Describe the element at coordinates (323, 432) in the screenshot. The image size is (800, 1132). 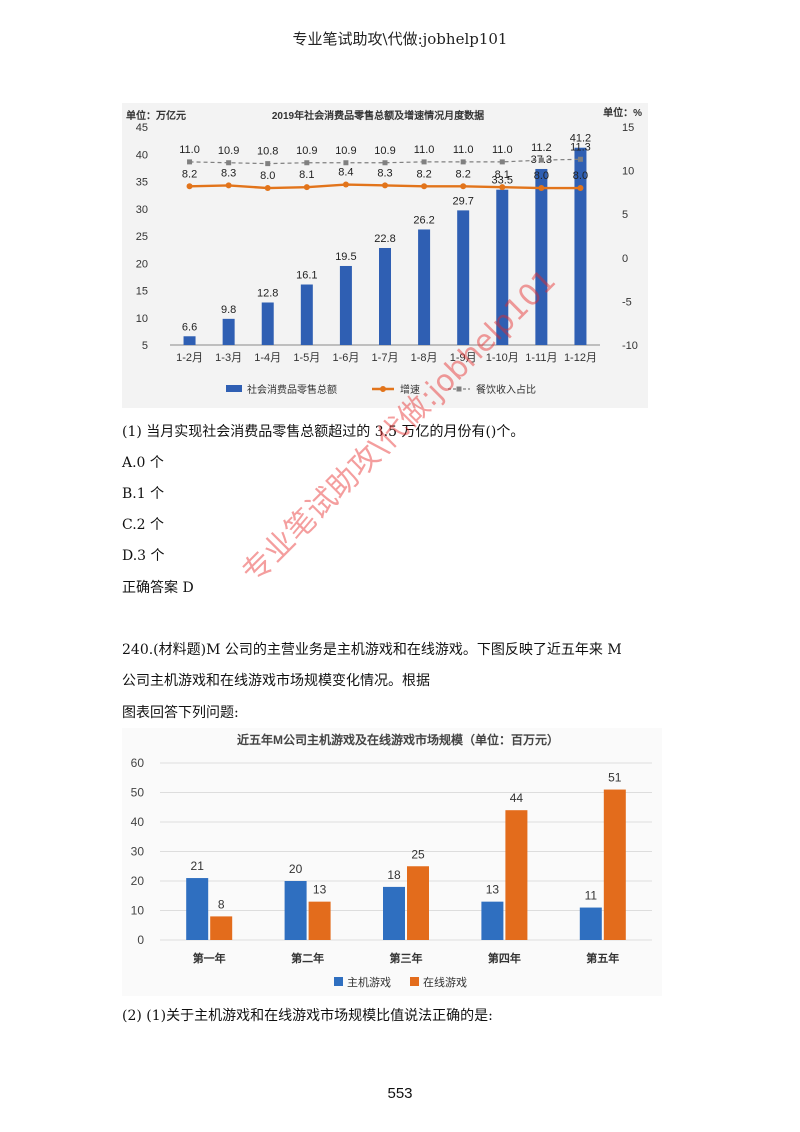
I see `question1-stem: (1) 当月实现社会消费品零售总额超过的 3.5 万亿的月份有()个。` at that location.